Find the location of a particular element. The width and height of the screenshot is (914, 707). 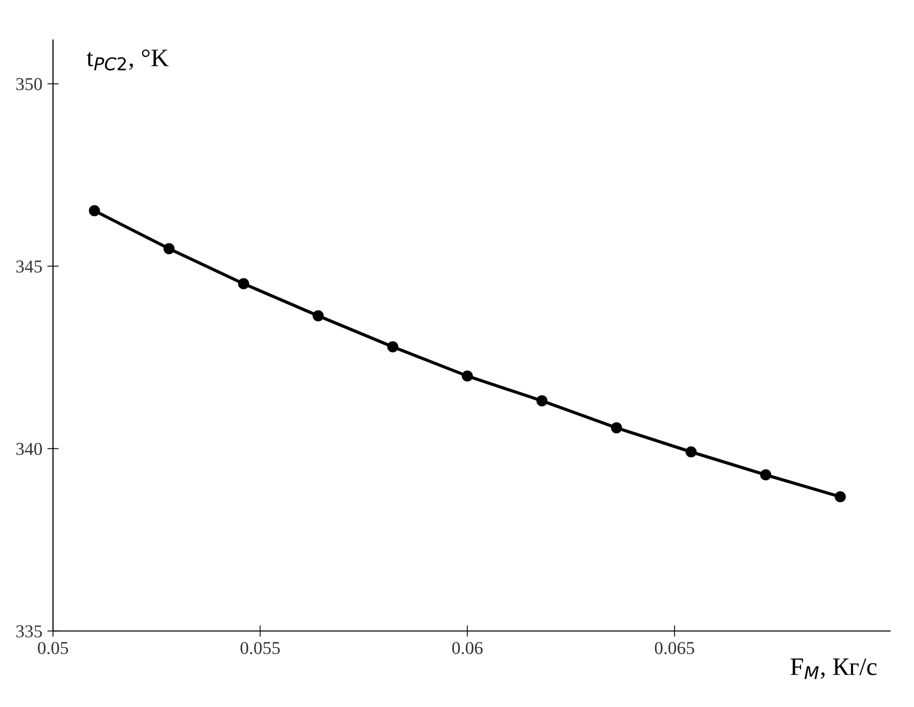

x-tick-label: 0.055 is located at coordinates (260, 648).